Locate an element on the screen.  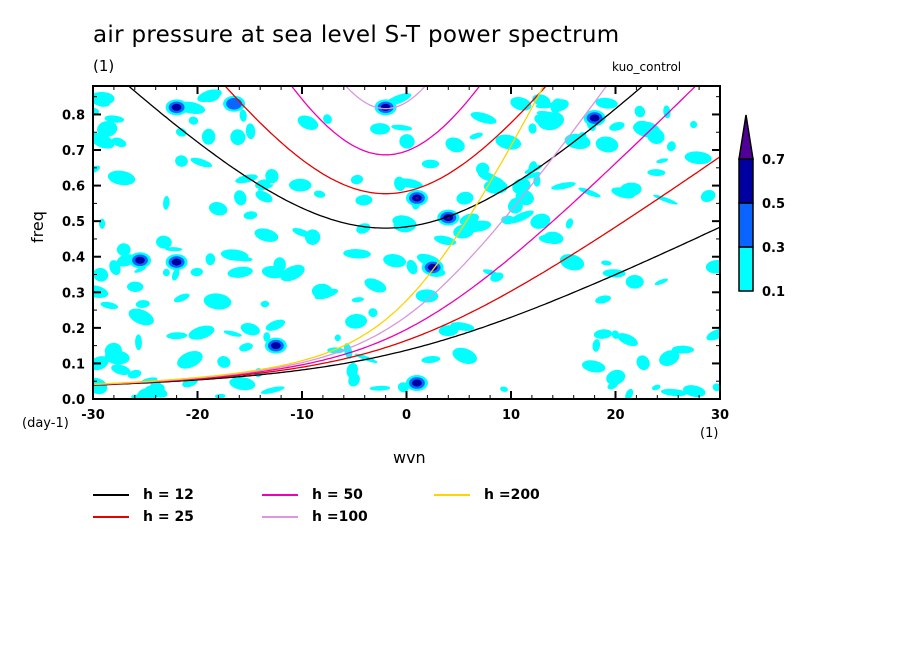
legend-label: h = 50 is located at coordinates (337, 495).